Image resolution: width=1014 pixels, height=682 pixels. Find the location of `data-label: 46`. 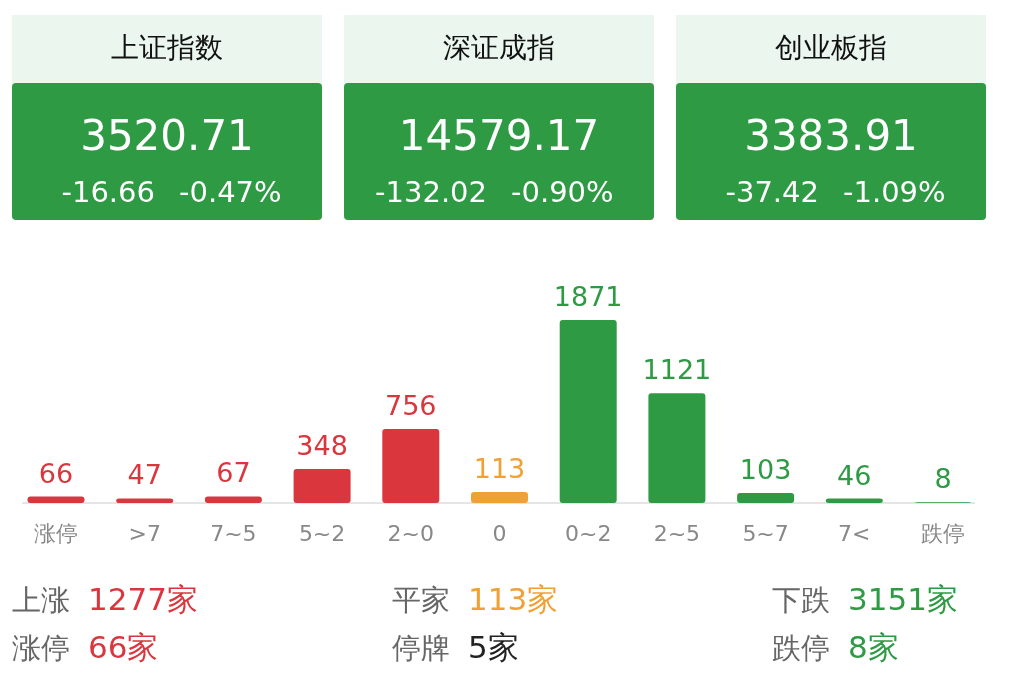

data-label: 46 is located at coordinates (854, 475).